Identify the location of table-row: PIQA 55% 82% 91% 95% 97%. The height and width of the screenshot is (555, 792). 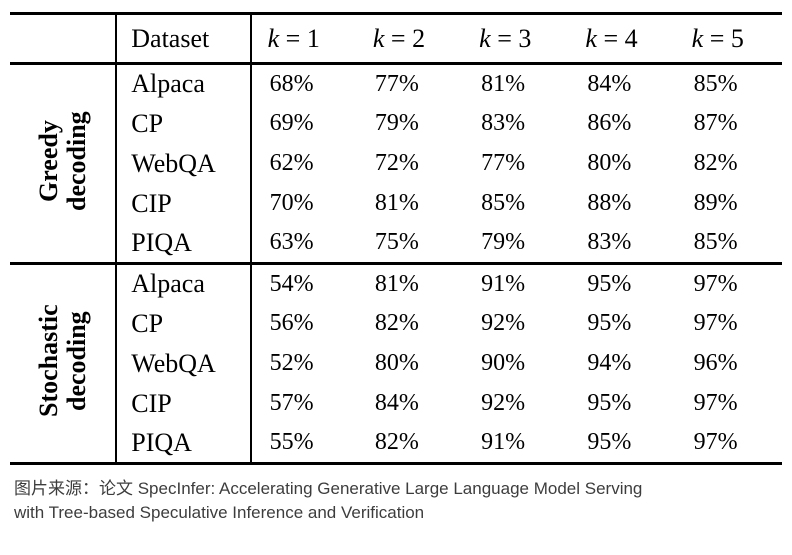
(396, 443).